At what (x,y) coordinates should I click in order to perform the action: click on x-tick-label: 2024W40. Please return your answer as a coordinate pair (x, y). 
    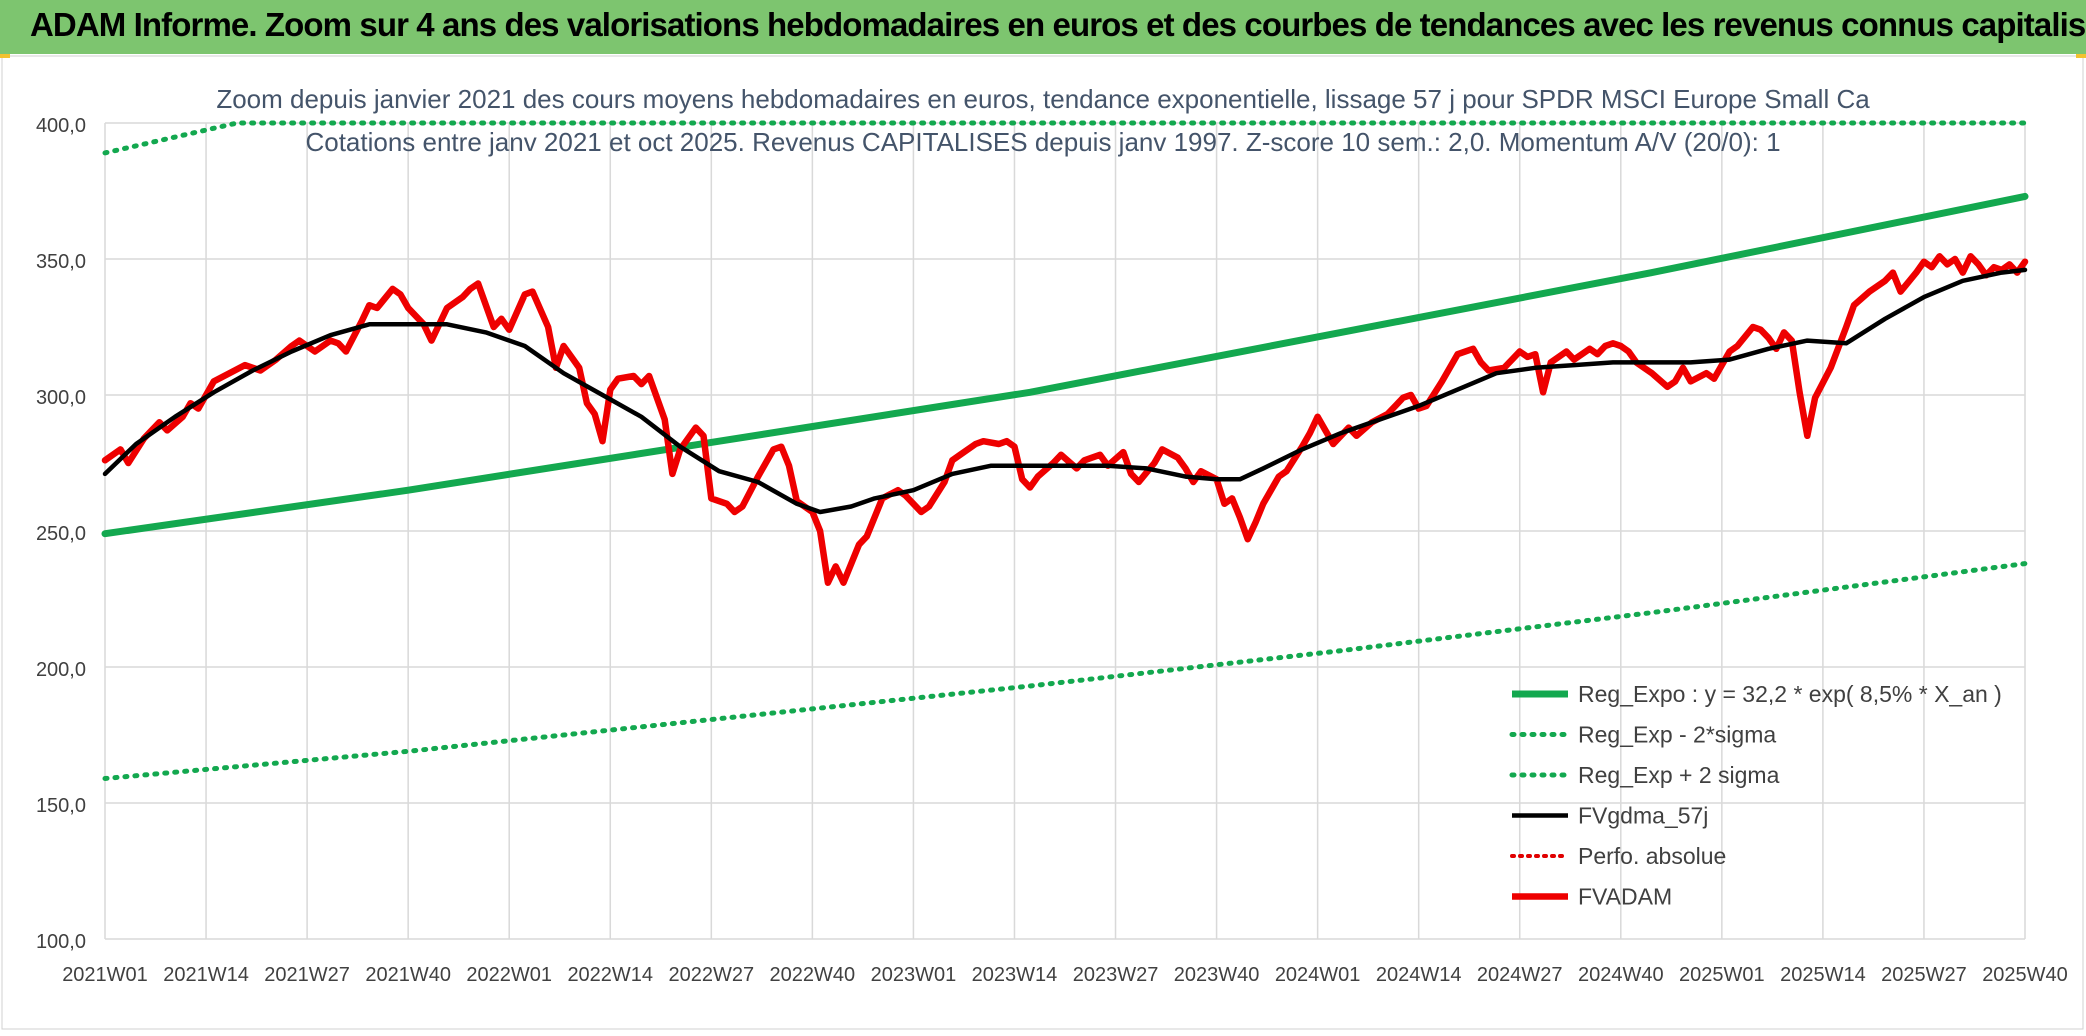
    Looking at the image, I should click on (1621, 975).